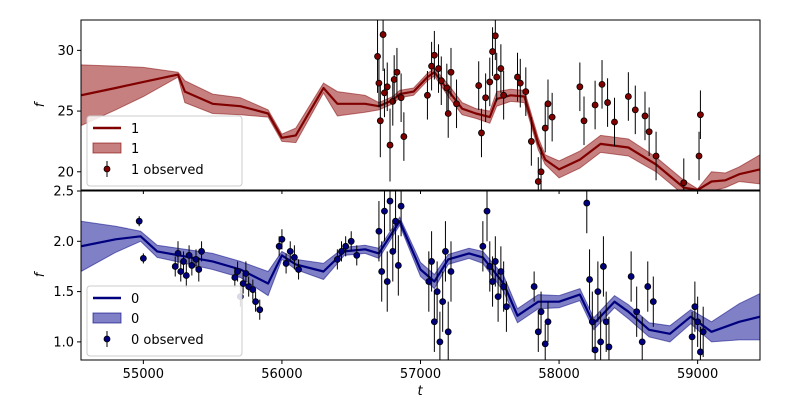  I want to click on top-legend-line-label: 1, so click(135, 129).